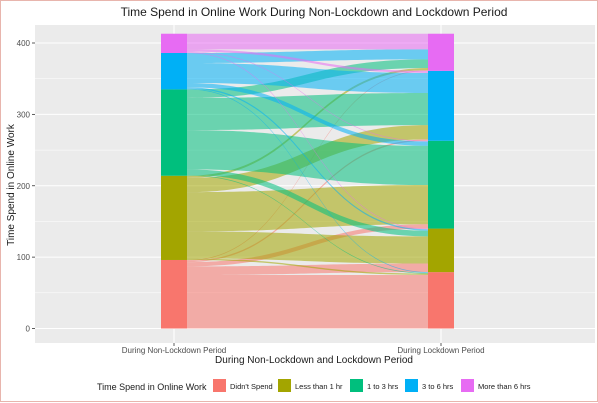 This screenshot has width=598, height=403. What do you see at coordinates (174, 294) in the screenshot?
I see `stratum-left-didn-t-spend` at bounding box center [174, 294].